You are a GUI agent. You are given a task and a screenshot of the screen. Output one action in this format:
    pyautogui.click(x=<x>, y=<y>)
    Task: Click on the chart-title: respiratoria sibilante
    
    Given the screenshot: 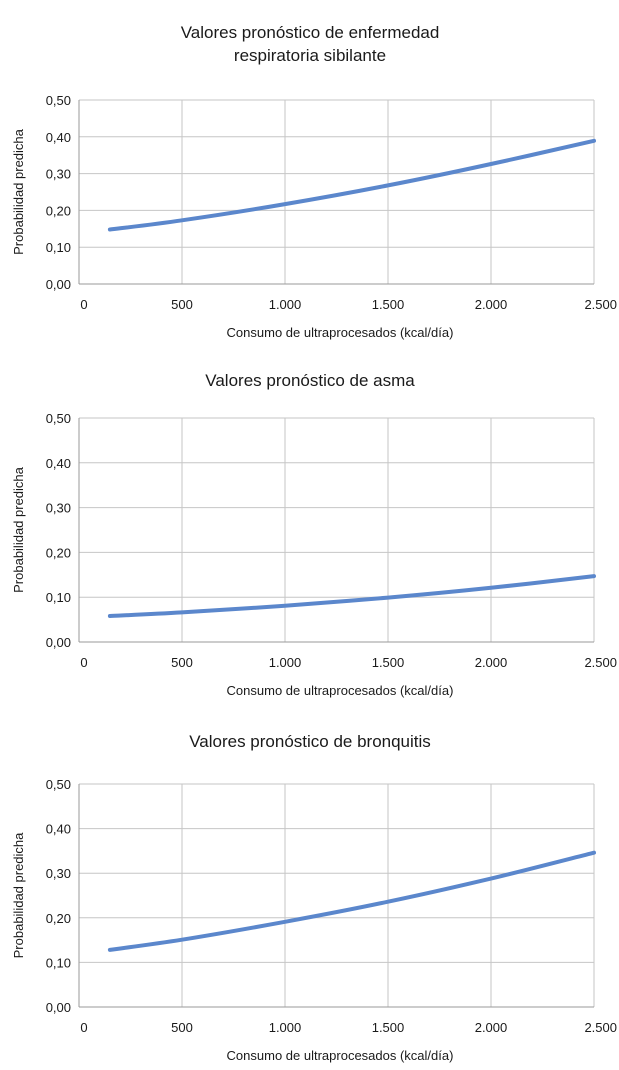 What is the action you would take?
    pyautogui.click(x=310, y=55)
    